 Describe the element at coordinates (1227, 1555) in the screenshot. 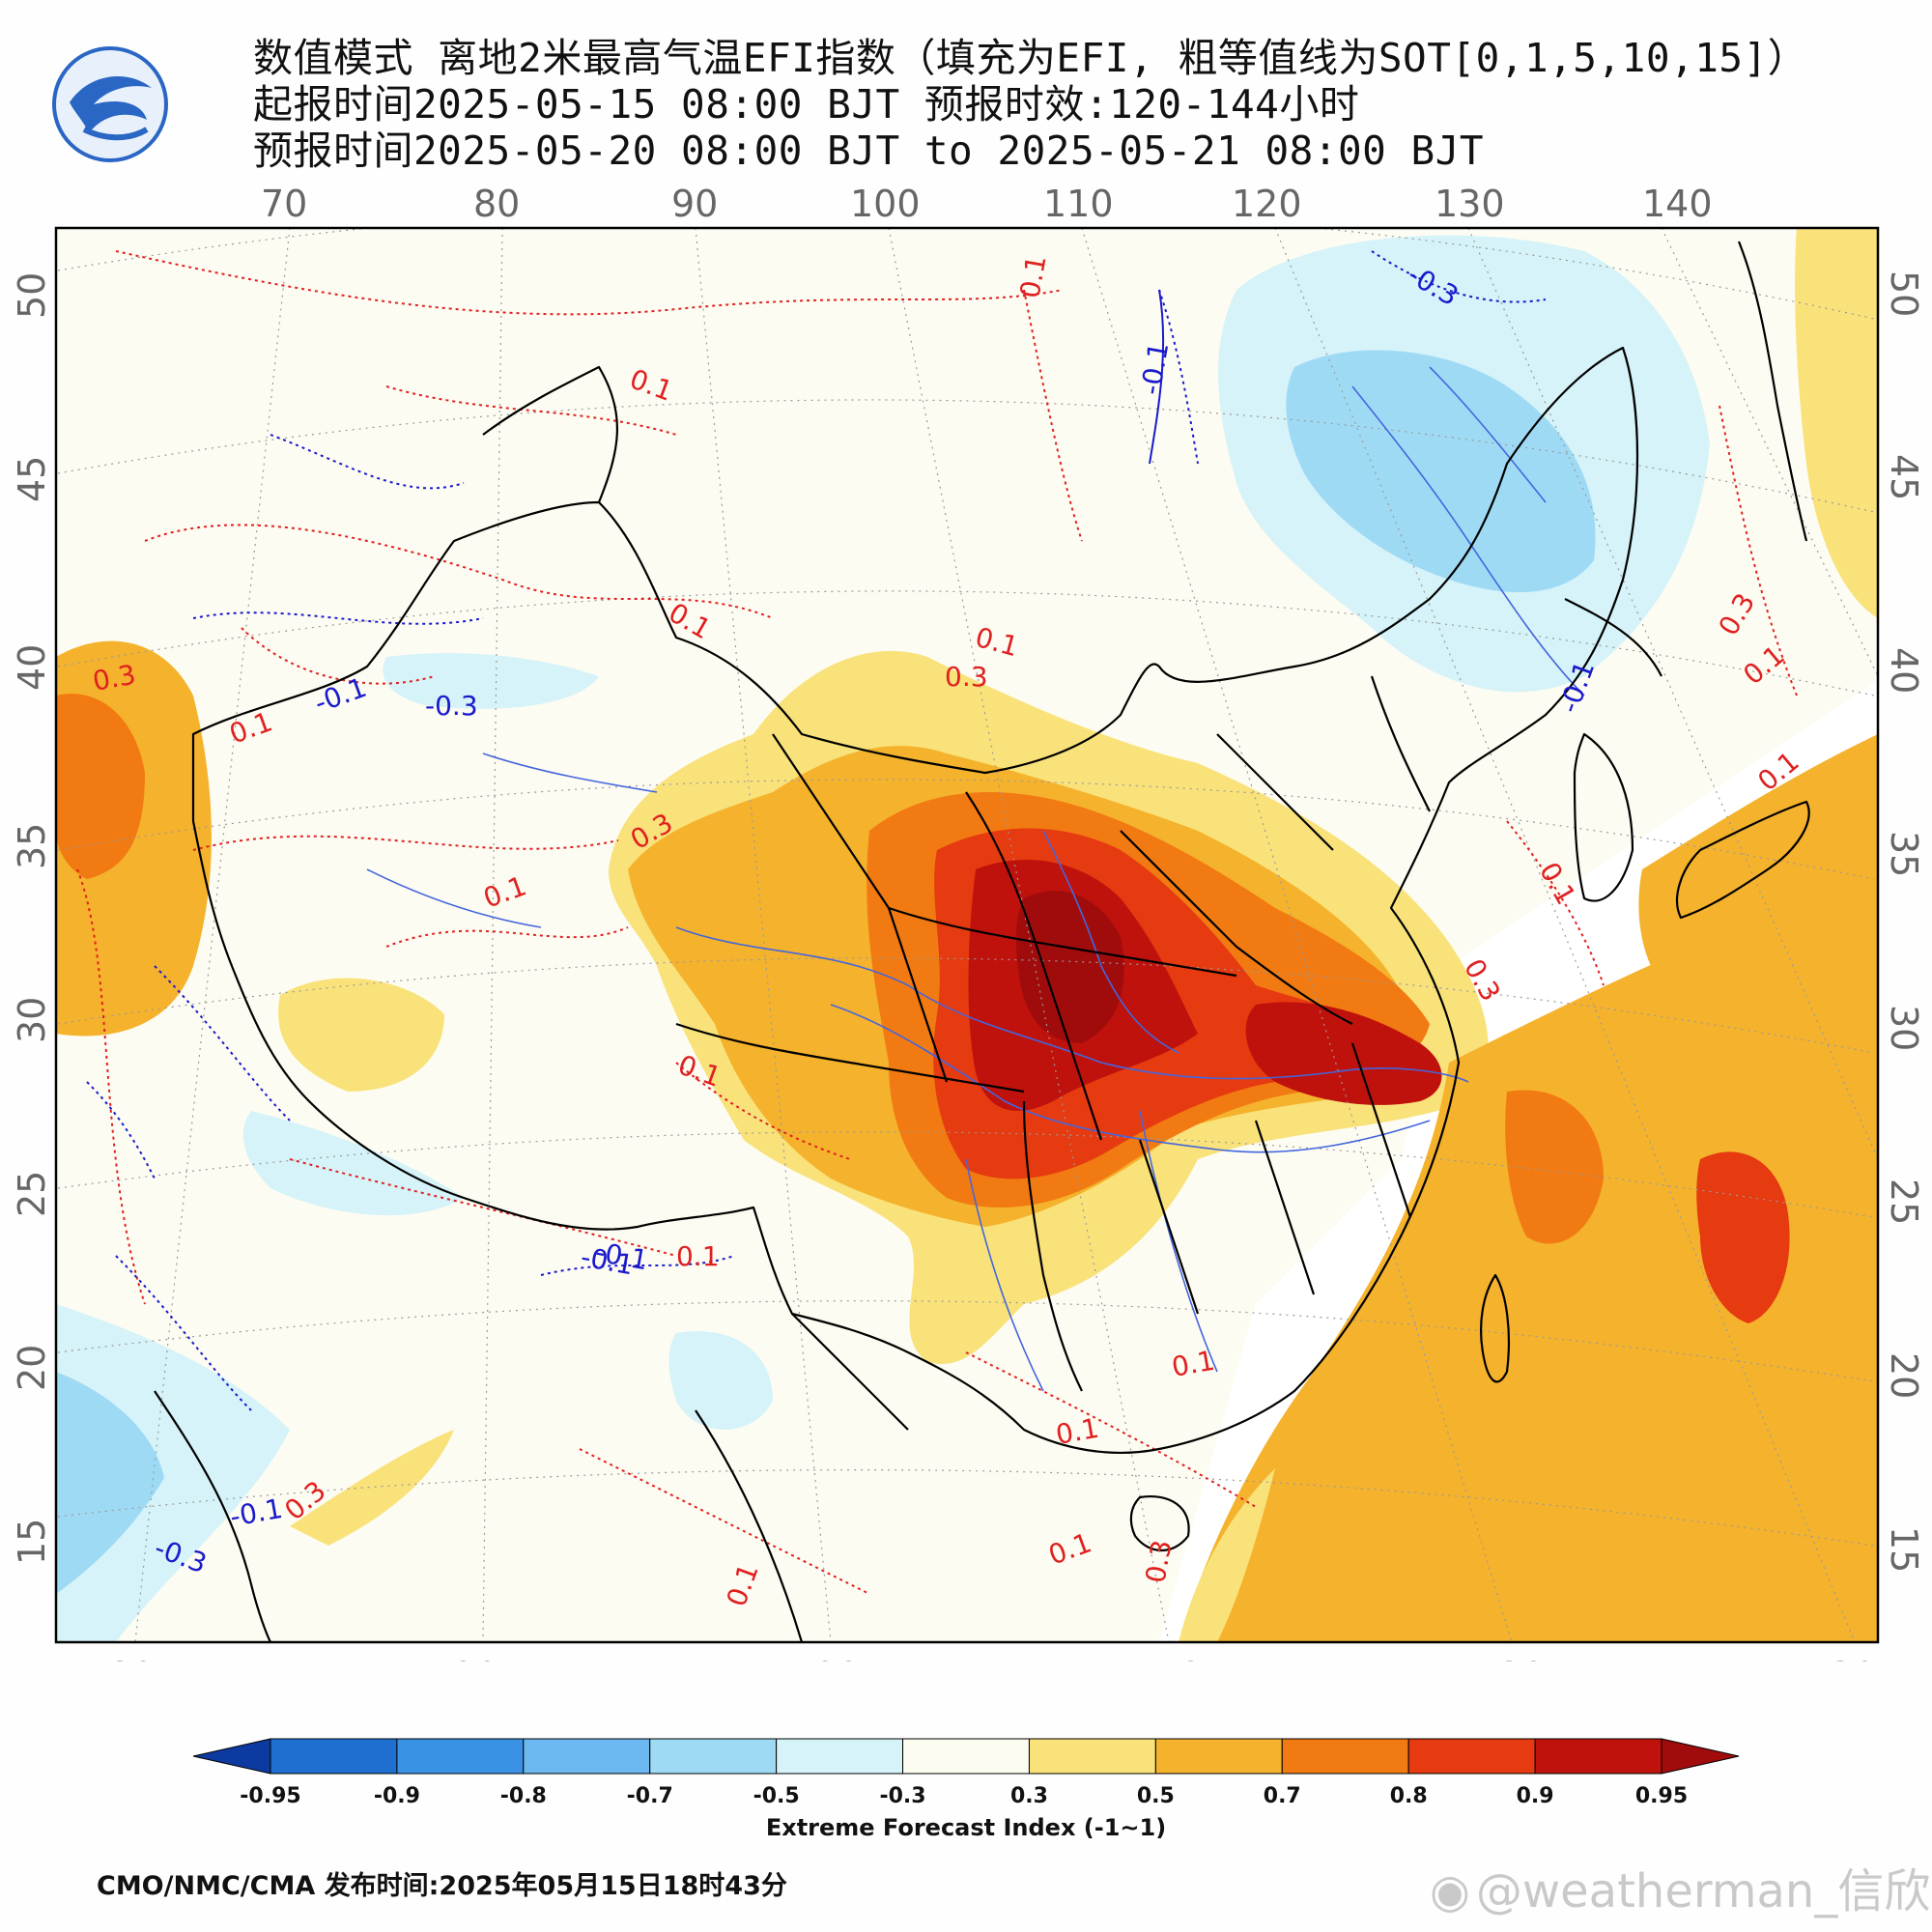

I see `efi-region-warm-ocean-light` at that location.